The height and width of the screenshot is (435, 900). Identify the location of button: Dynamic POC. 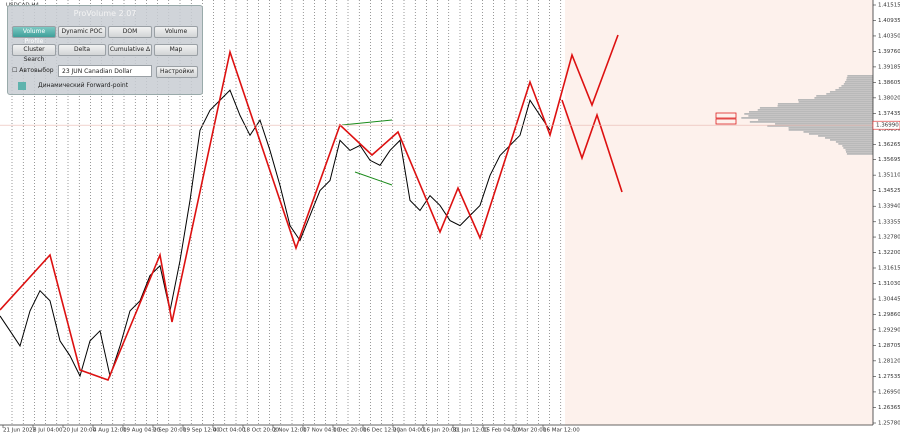
(82, 32).